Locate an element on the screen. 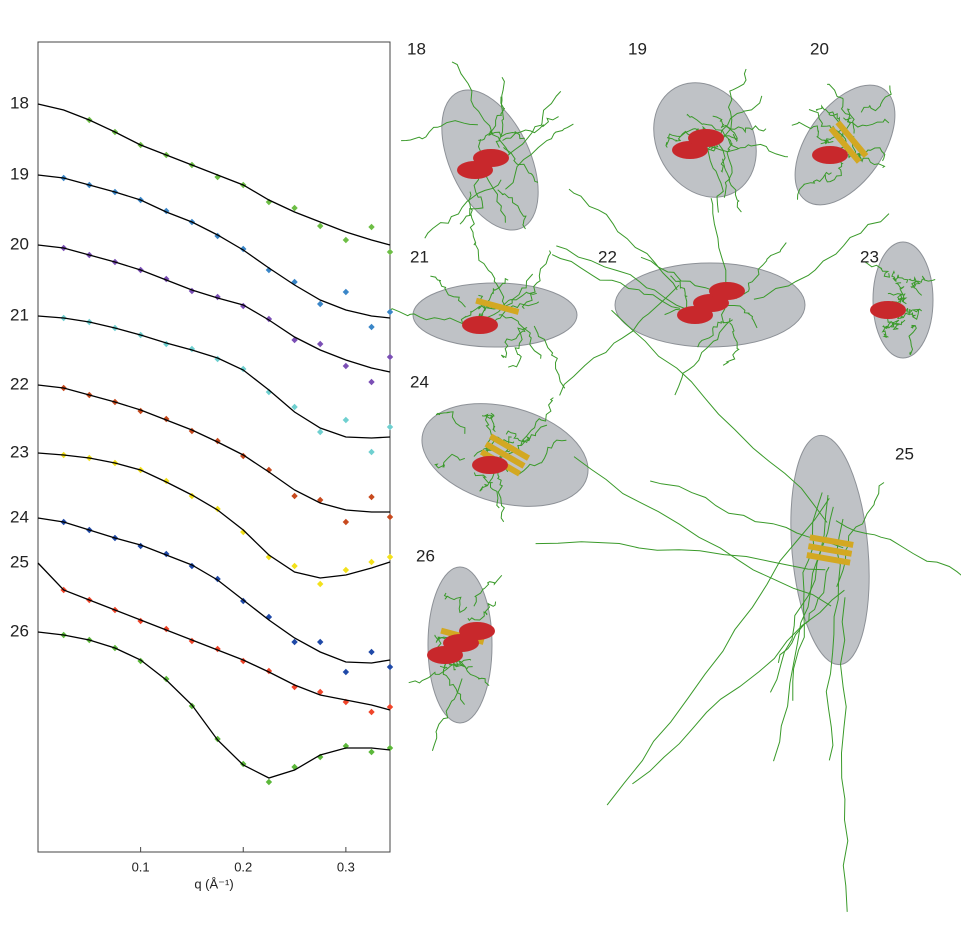  x-tick-label: 0.3 is located at coordinates (346, 866).